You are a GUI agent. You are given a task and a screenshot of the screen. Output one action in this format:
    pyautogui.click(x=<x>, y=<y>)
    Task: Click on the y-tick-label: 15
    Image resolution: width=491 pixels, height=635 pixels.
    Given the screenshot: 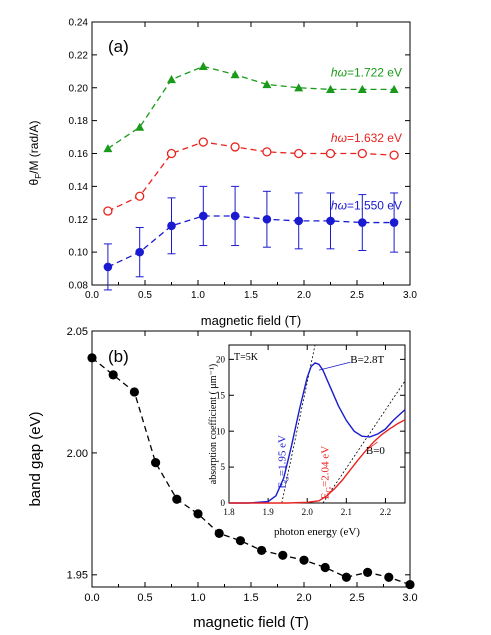 What is the action you would take?
    pyautogui.click(x=221, y=395)
    